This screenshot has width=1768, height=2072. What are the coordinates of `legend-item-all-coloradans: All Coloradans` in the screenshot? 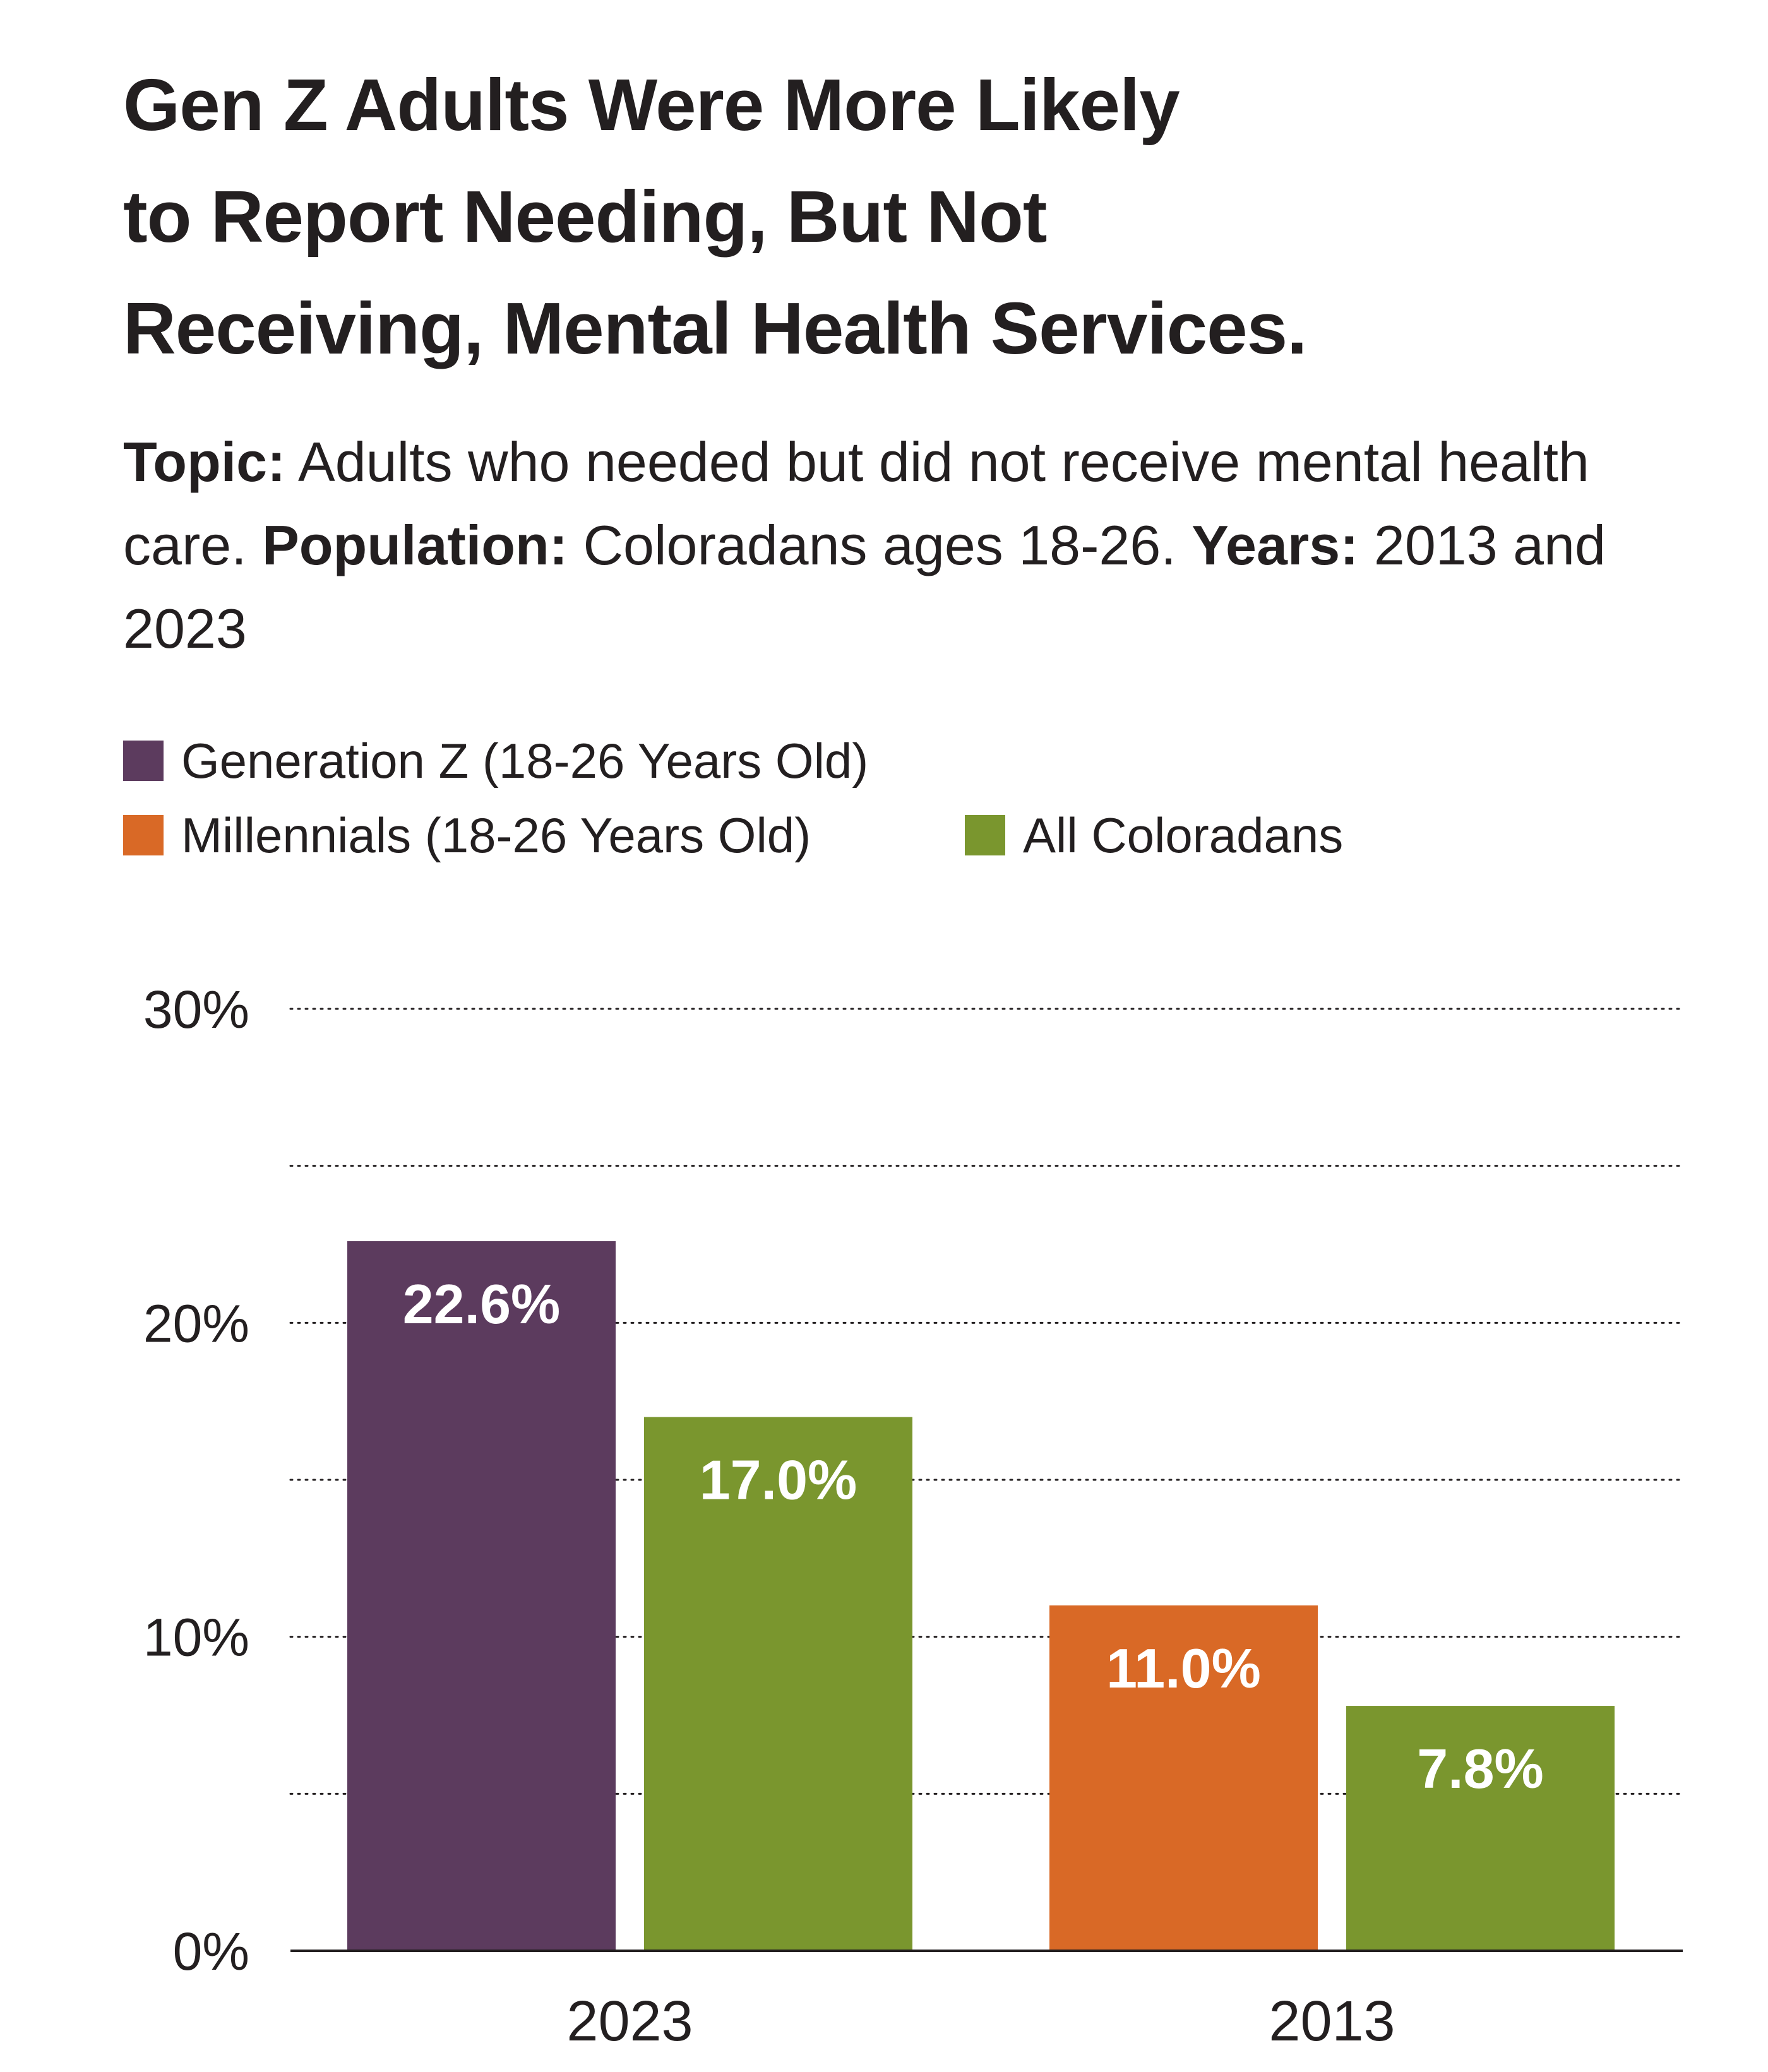 It's located at (1154, 835).